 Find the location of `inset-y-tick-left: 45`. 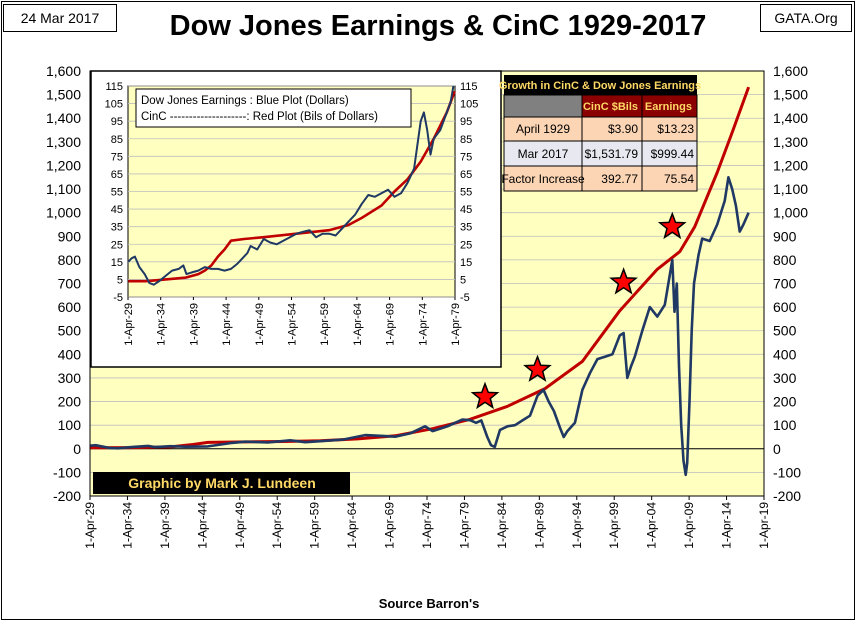

inset-y-tick-left: 45 is located at coordinates (117, 210).